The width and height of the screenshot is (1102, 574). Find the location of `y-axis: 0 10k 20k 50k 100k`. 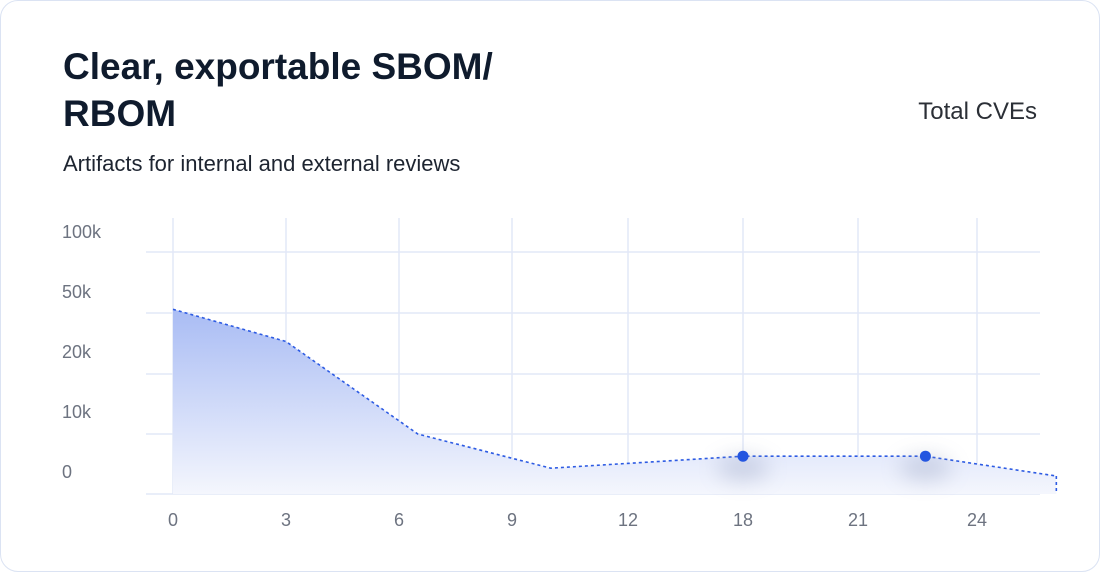

y-axis: 0 10k 20k 50k 100k is located at coordinates (82, 352).